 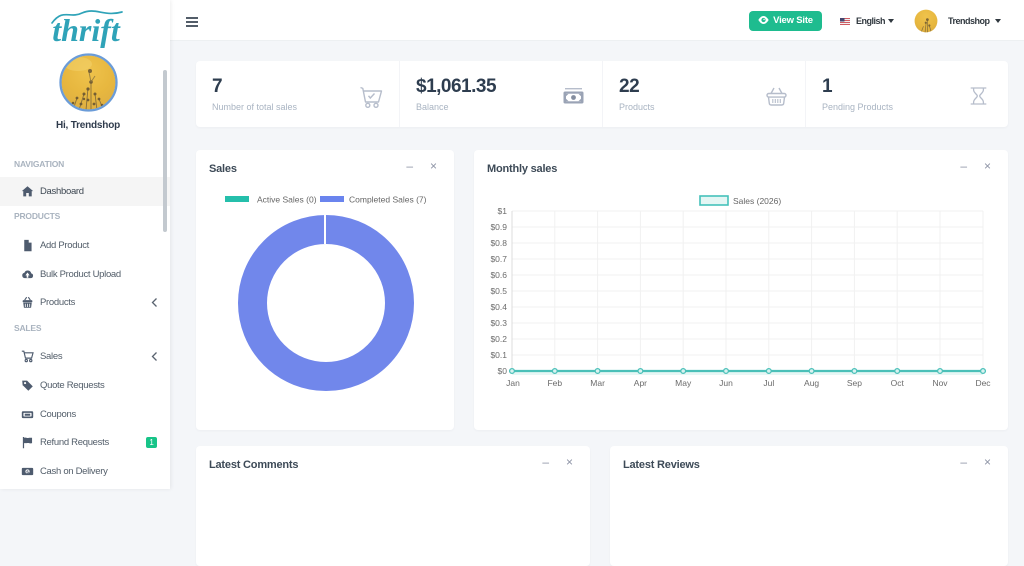 I want to click on svg-text: $0.2, so click(x=498, y=339).